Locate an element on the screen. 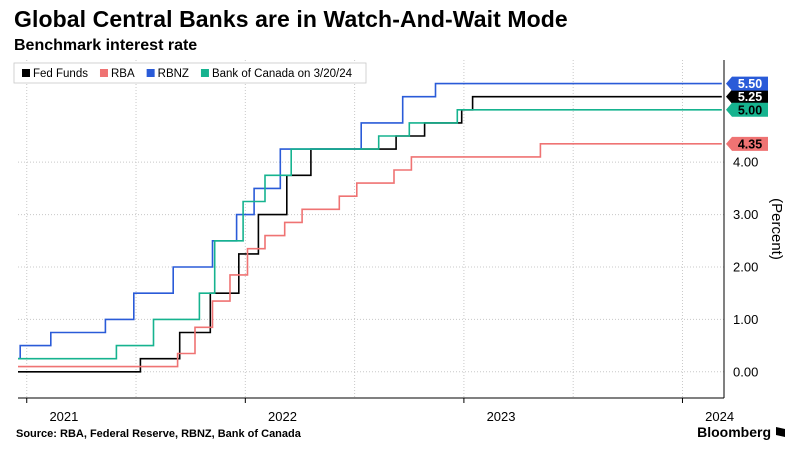 This screenshot has height=449, width=801. y-axis-label: (Percent) is located at coordinates (776, 229).